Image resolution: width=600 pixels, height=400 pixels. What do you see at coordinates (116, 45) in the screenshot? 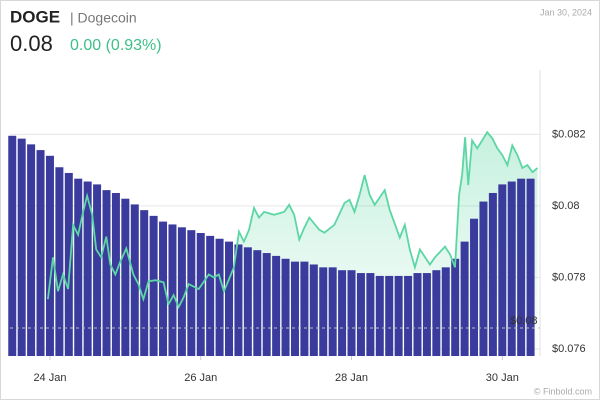
I see `change: 0.00 (0.93%)` at bounding box center [116, 45].